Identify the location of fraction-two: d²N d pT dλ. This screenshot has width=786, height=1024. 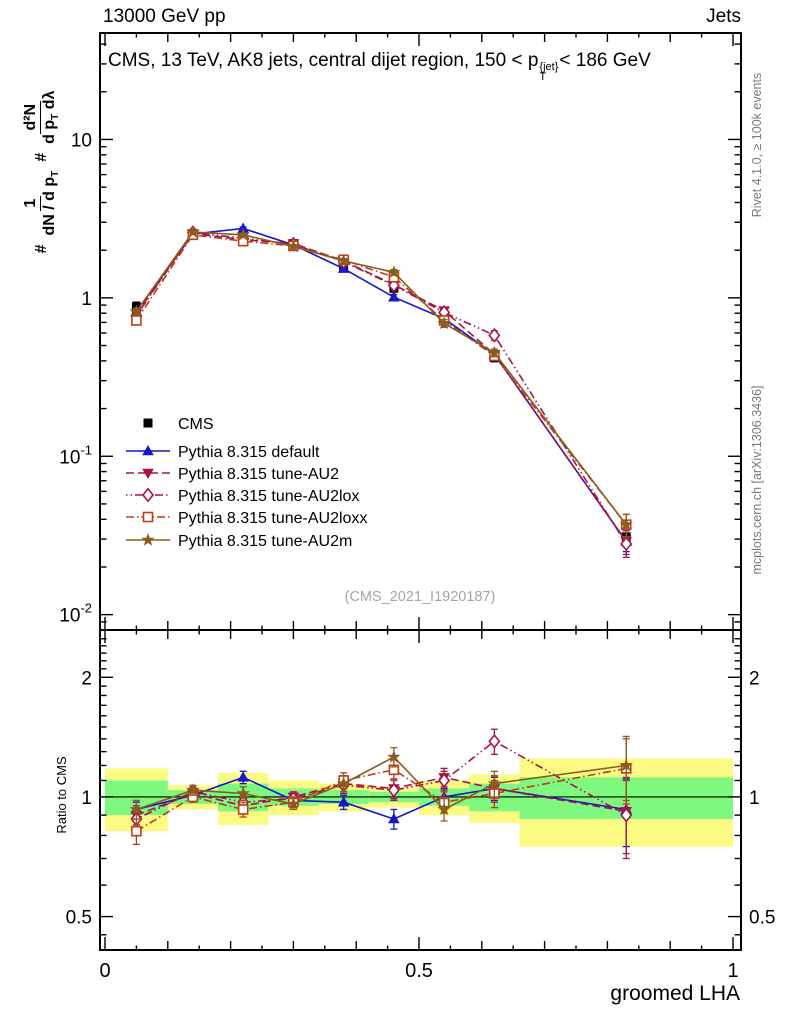
(41, 117).